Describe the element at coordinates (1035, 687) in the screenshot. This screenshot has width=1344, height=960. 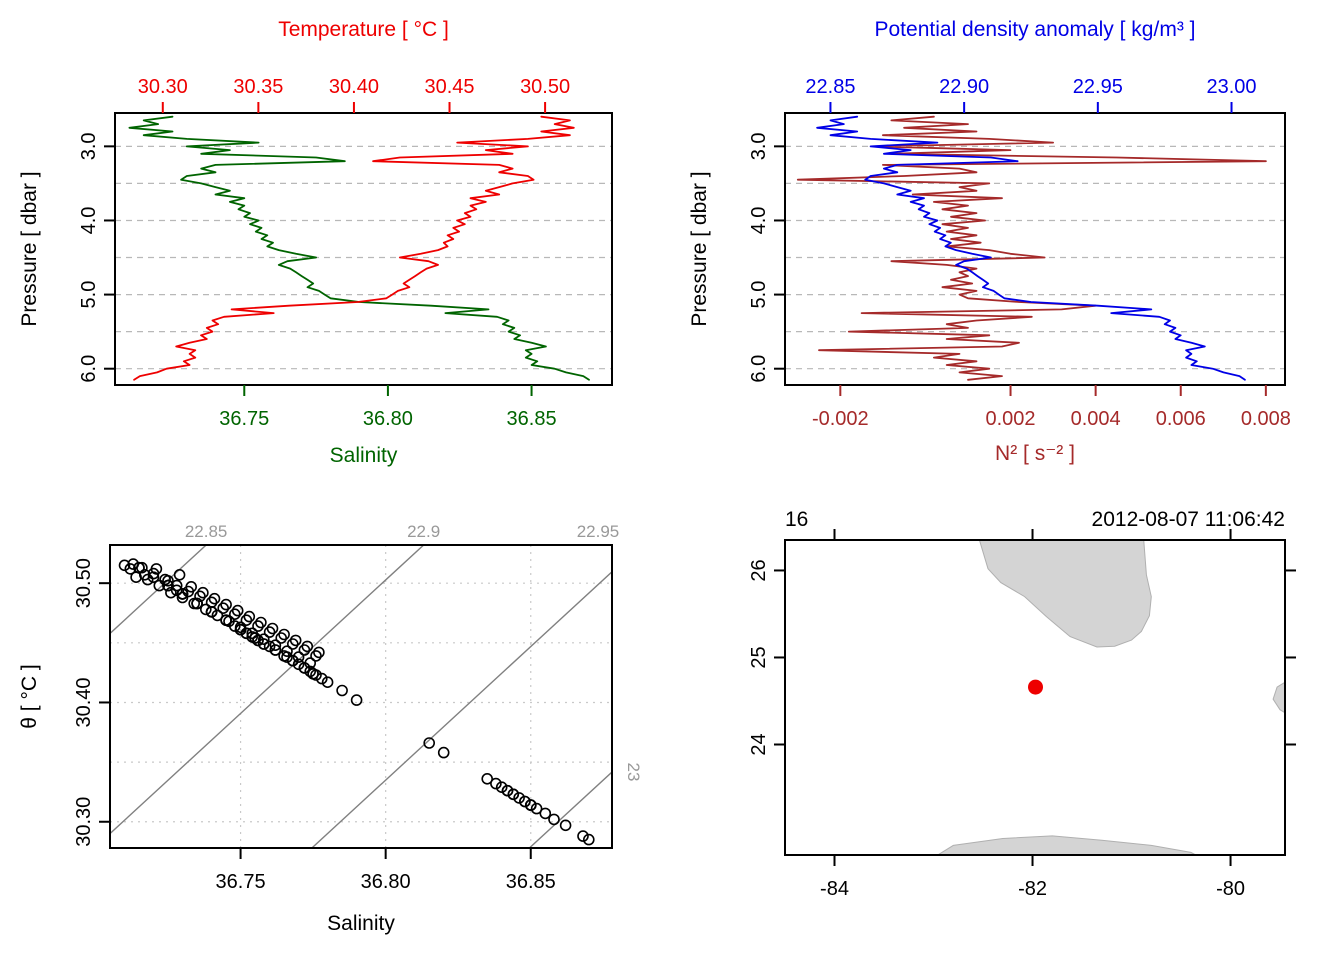
I see `station-location-dot` at that location.